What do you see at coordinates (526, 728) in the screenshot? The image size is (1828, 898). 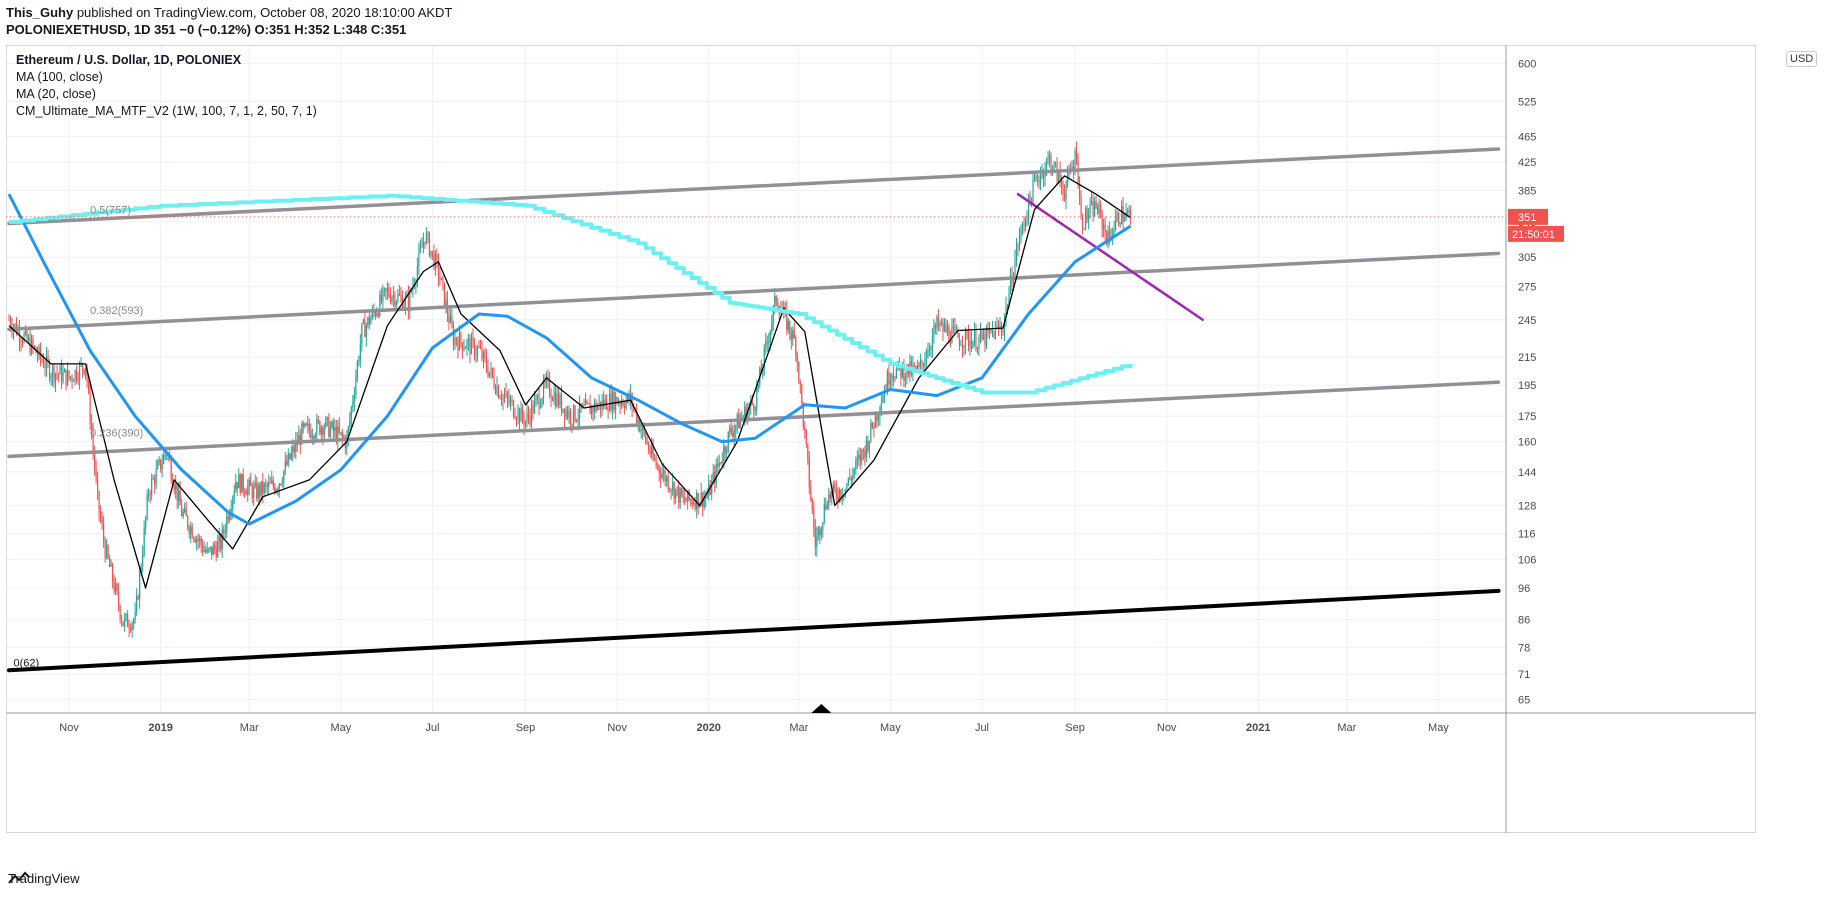 I see `x-tick-label: Sep` at bounding box center [526, 728].